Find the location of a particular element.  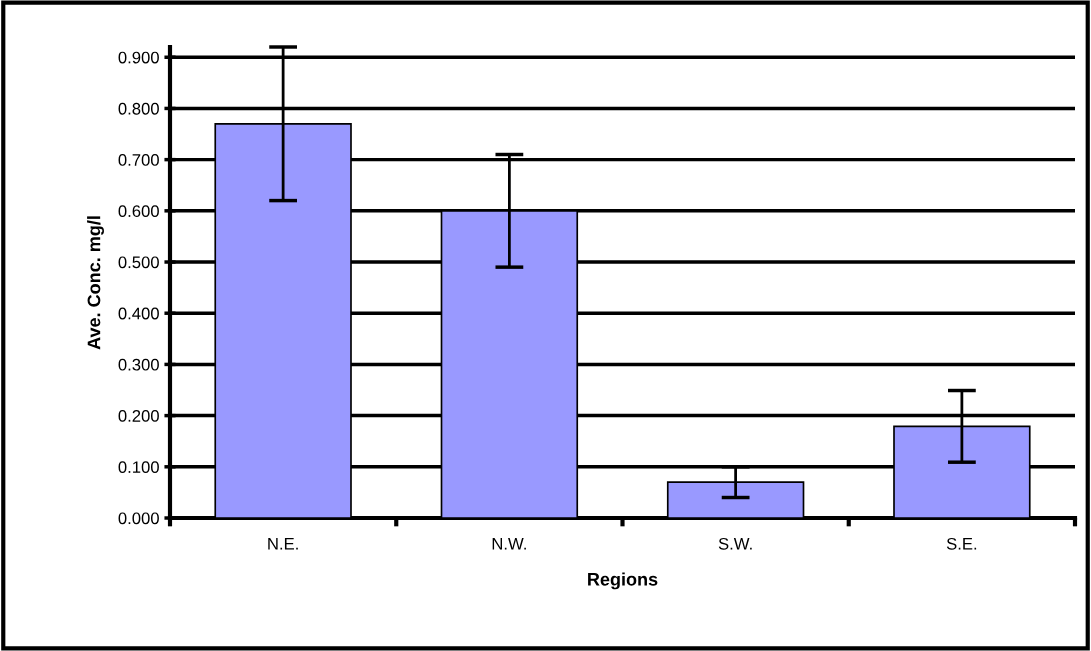

y-tick-label: 0.400 is located at coordinates (138, 313).